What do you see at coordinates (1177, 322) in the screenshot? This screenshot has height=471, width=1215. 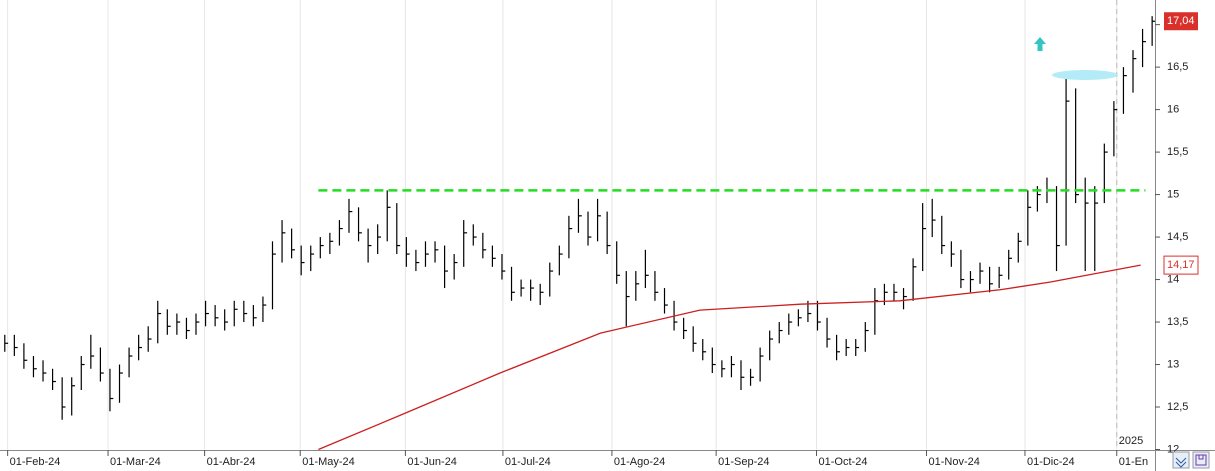 I see `y-tick-label: 13,5` at bounding box center [1177, 322].